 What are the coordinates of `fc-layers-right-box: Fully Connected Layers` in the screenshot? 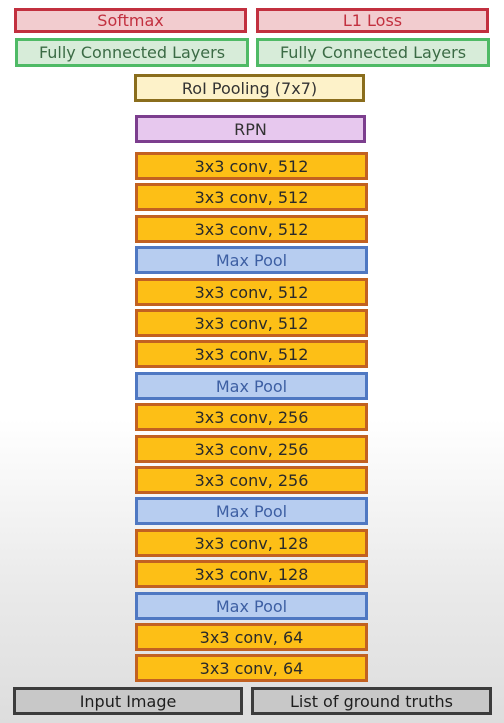 It's located at (373, 52).